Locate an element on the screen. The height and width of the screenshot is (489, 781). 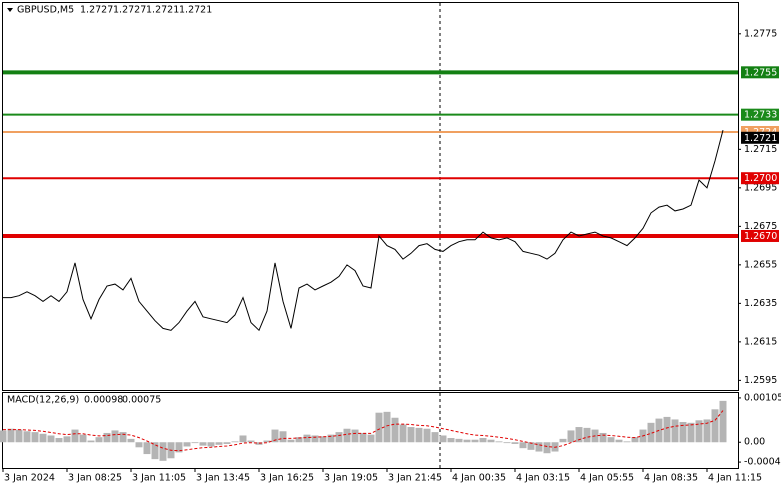
y-tick-label: 1.2695 is located at coordinates (760, 187).